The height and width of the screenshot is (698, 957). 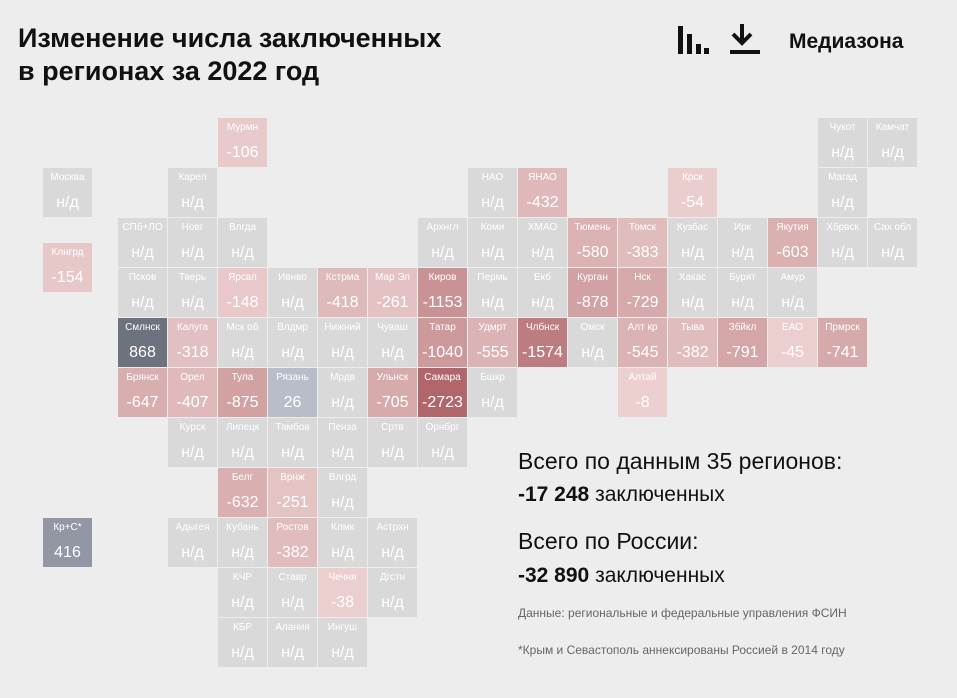 I want to click on icons, so click(x=721, y=39).